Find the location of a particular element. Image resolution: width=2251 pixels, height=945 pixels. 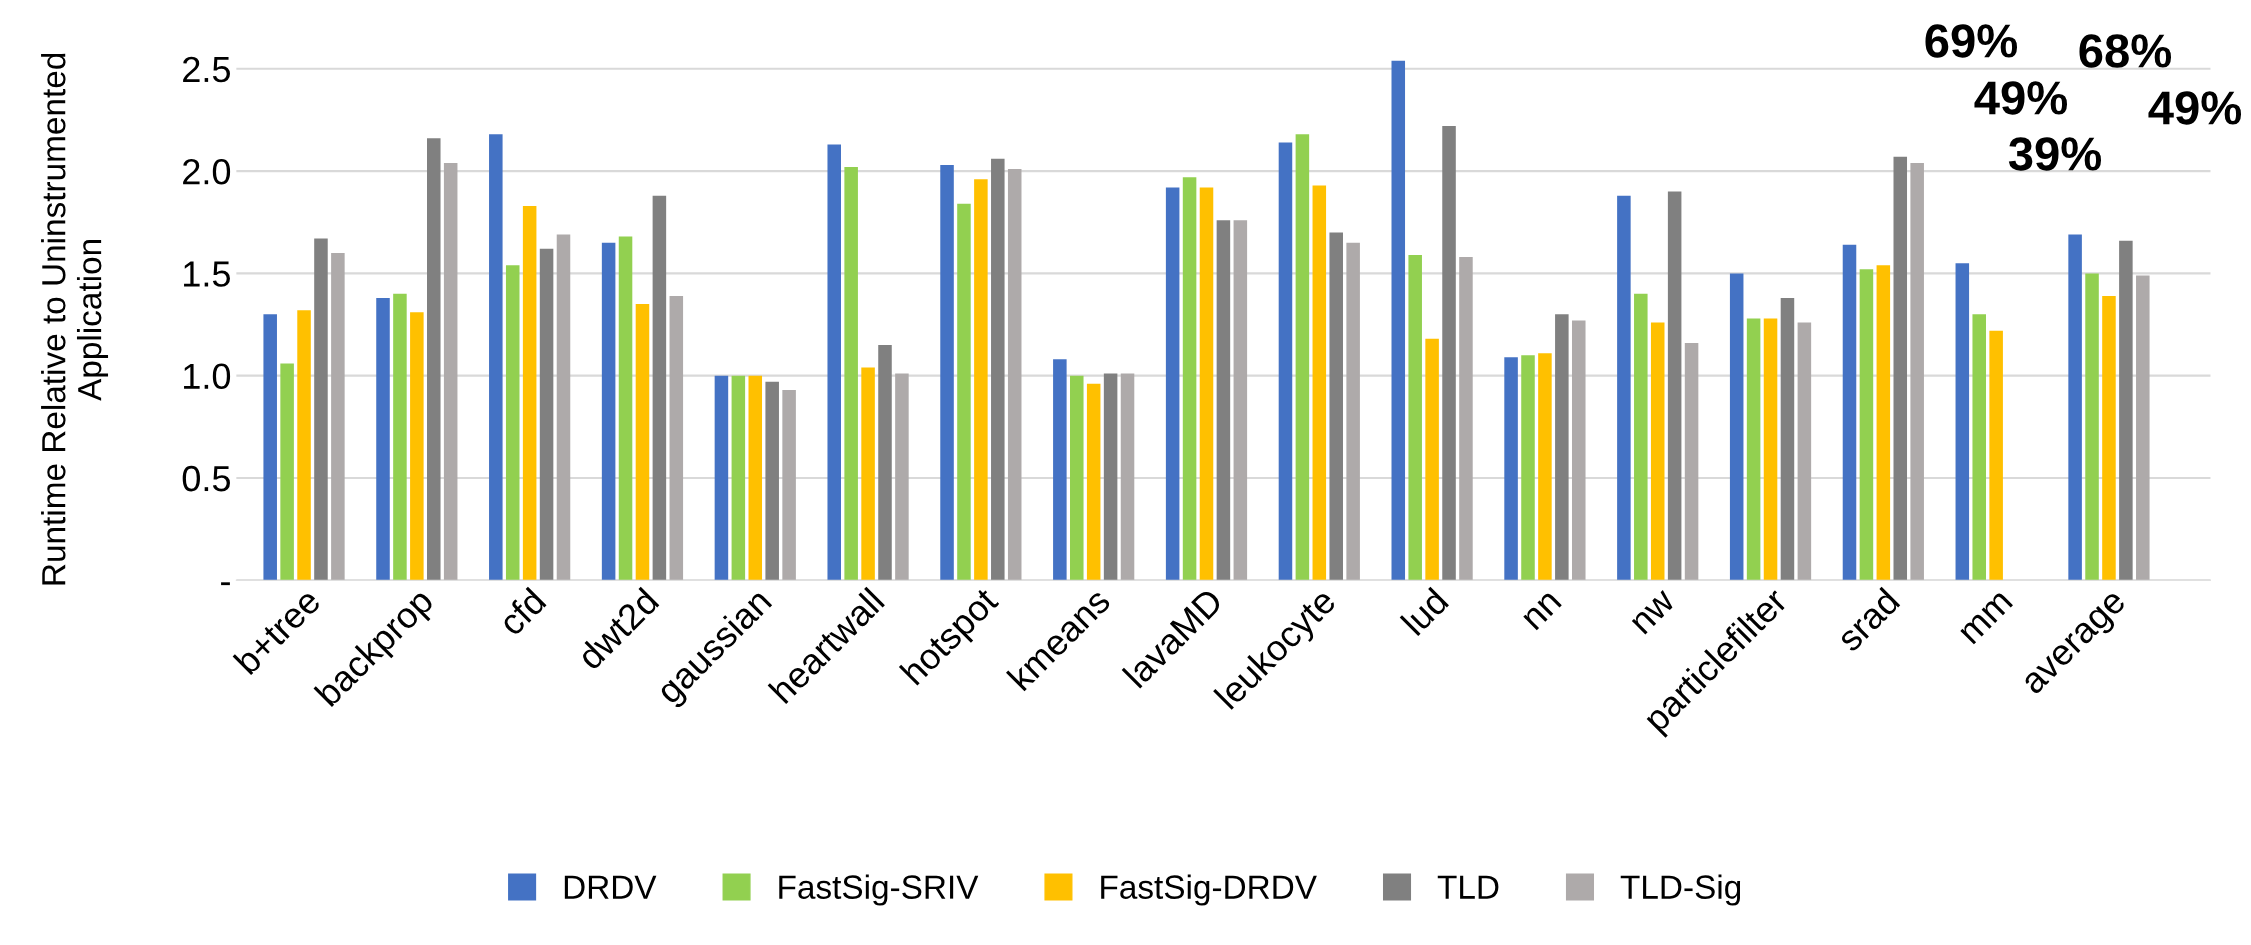

y-tick-label: 2.5 is located at coordinates (206, 69).